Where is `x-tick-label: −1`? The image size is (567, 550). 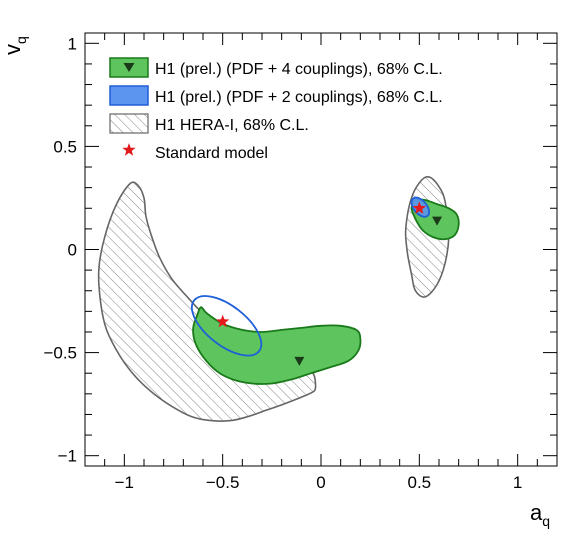
x-tick-label: −1 is located at coordinates (124, 482).